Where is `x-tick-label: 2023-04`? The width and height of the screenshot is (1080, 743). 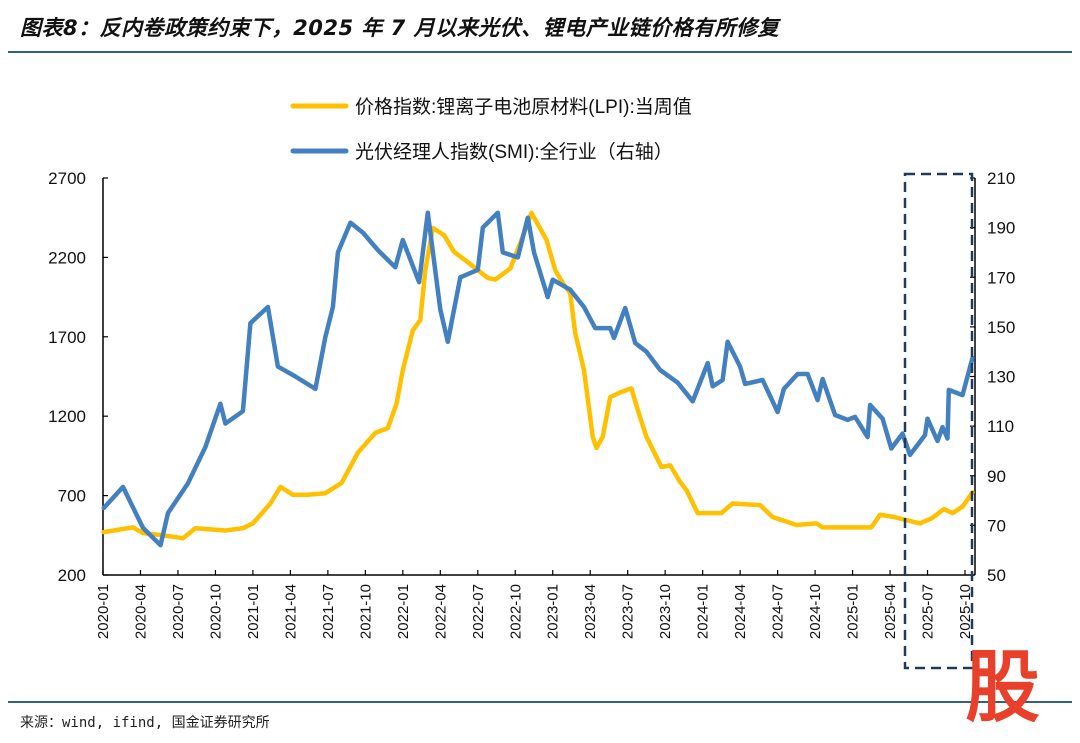
x-tick-label: 2023-04 is located at coordinates (590, 611).